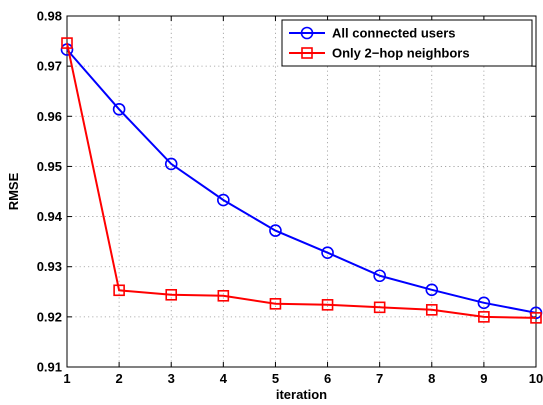  What do you see at coordinates (118, 378) in the screenshot?
I see `x-tick-label: 2` at bounding box center [118, 378].